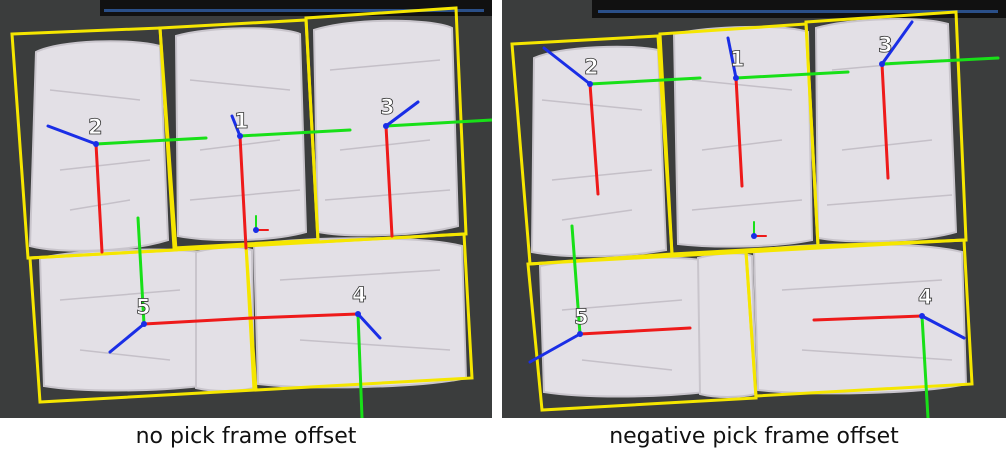 Image resolution: width=1006 pixels, height=464 pixels. What do you see at coordinates (246, 436) in the screenshot?
I see `caption-no-offset: no pick frame offset` at bounding box center [246, 436].